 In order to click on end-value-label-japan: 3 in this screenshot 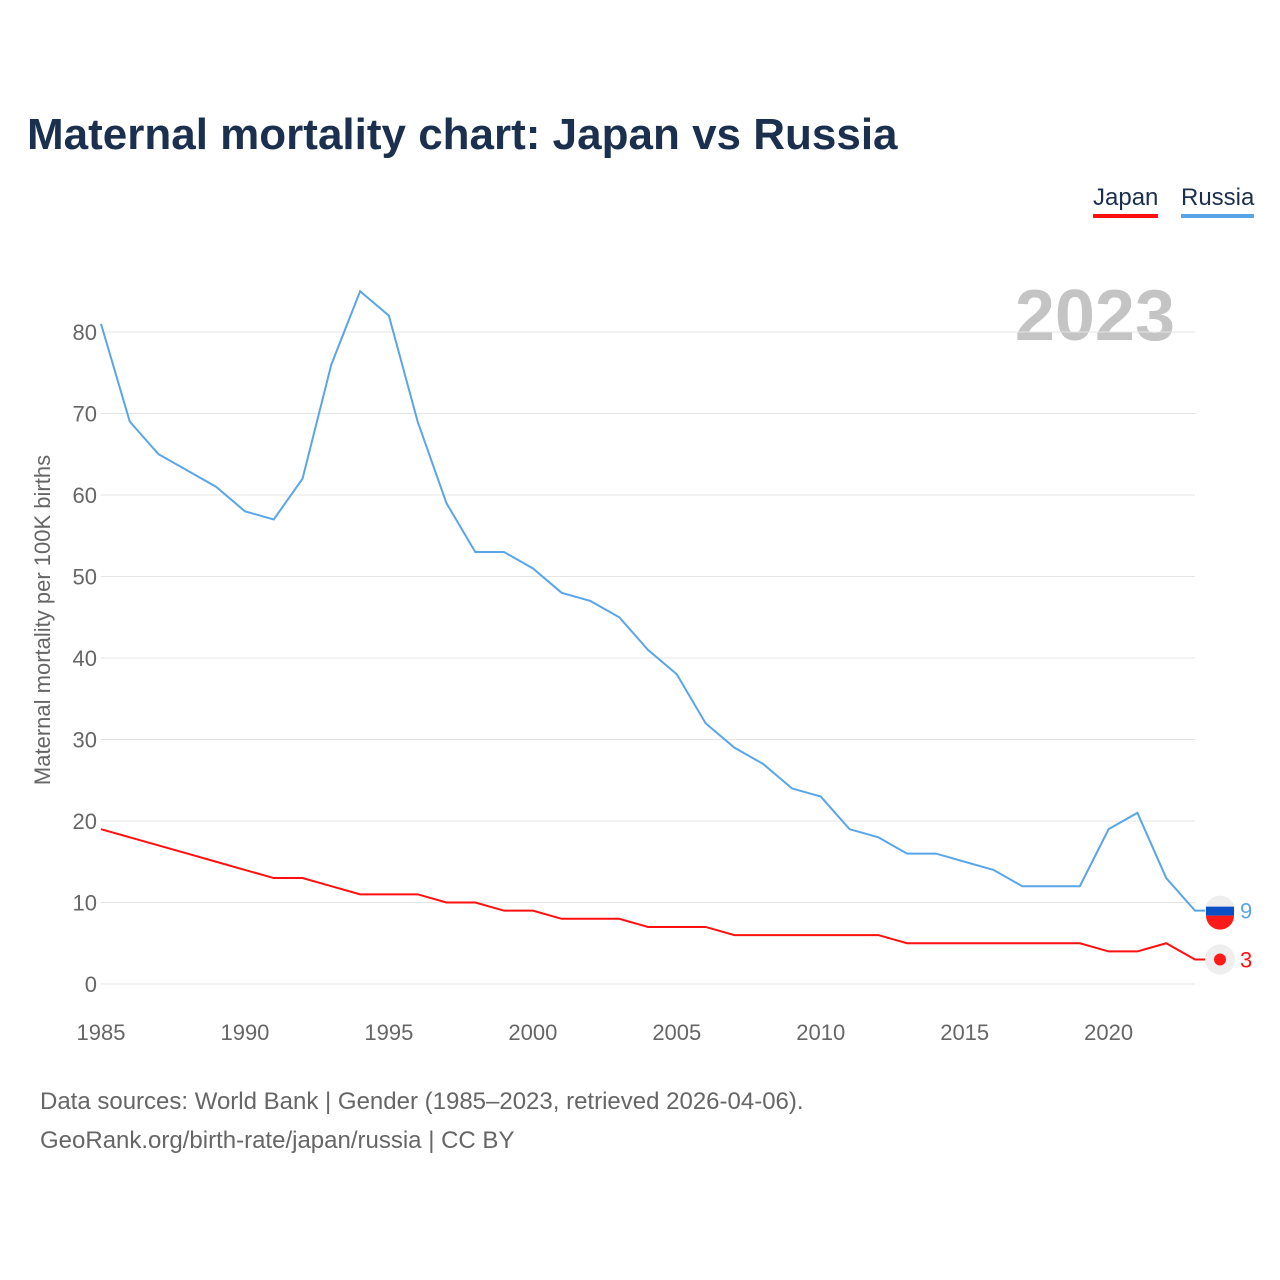, I will do `click(1246, 960)`.